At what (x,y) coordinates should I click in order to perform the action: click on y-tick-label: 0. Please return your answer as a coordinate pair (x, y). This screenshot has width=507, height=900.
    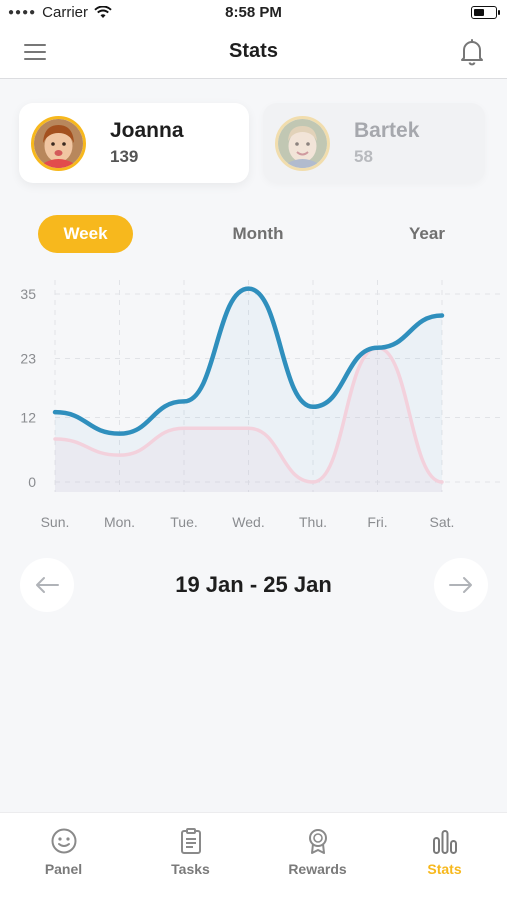
    Looking at the image, I should click on (32, 482).